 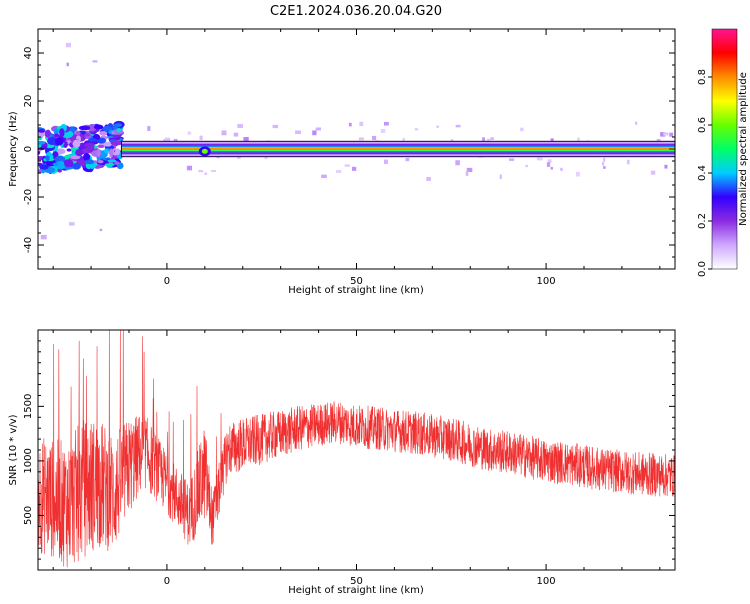 What do you see at coordinates (28, 460) in the screenshot?
I see `y-tick-label: 1000` at bounding box center [28, 460].